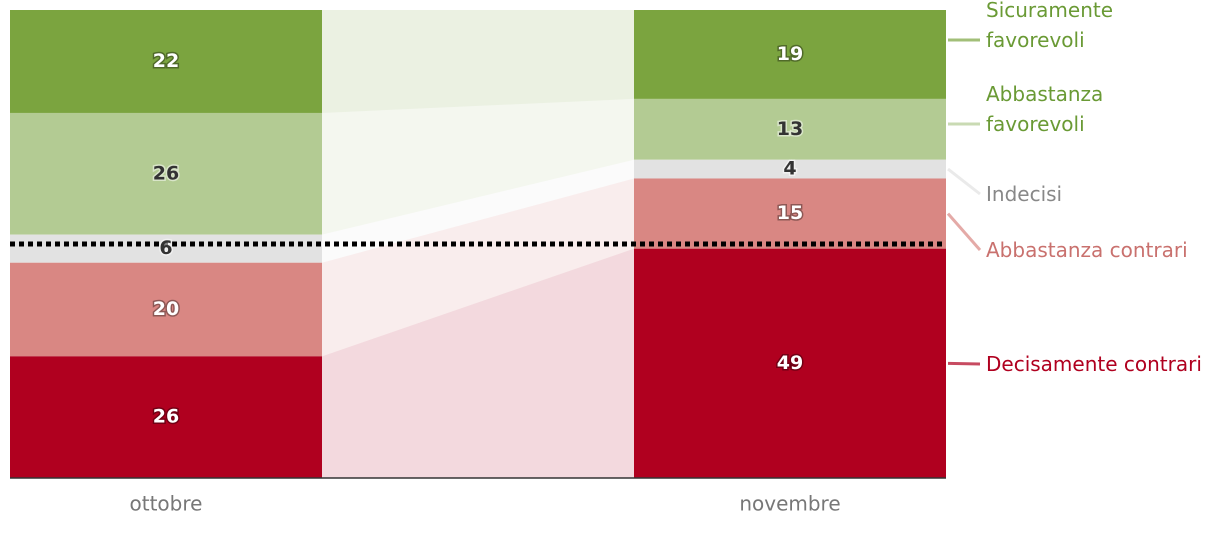 The width and height of the screenshot is (1220, 536). I want to click on value-label: 20, so click(166, 309).